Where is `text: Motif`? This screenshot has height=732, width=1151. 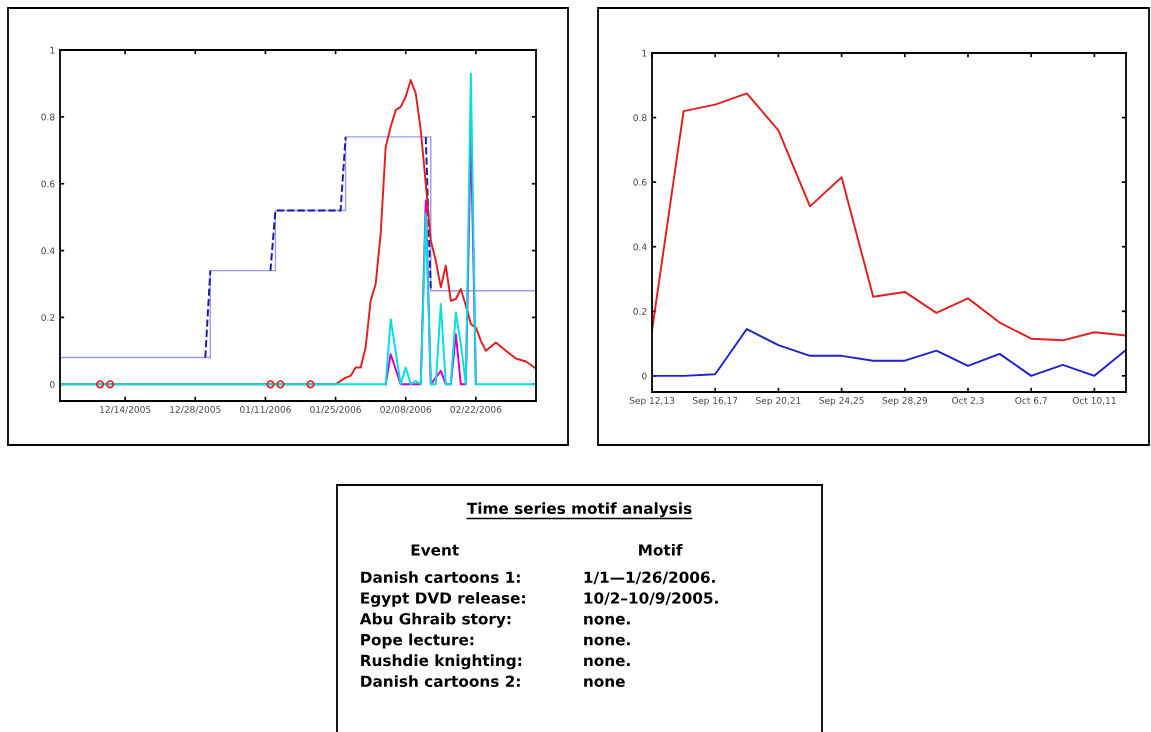
text: Motif is located at coordinates (661, 549).